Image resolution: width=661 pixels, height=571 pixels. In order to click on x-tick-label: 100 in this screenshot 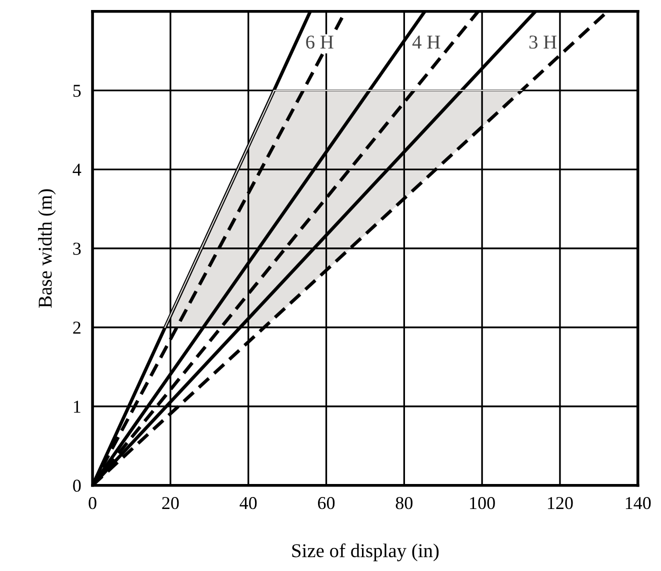, I will do `click(482, 503)`.